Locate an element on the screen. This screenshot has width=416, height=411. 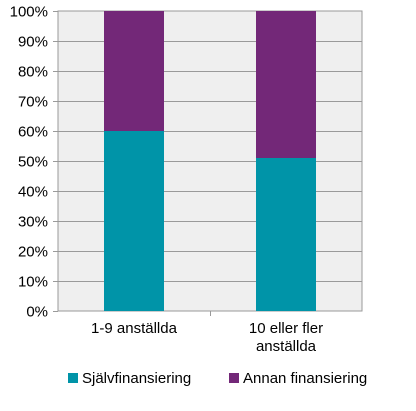
y-tick-label: 50% is located at coordinates (33, 162).